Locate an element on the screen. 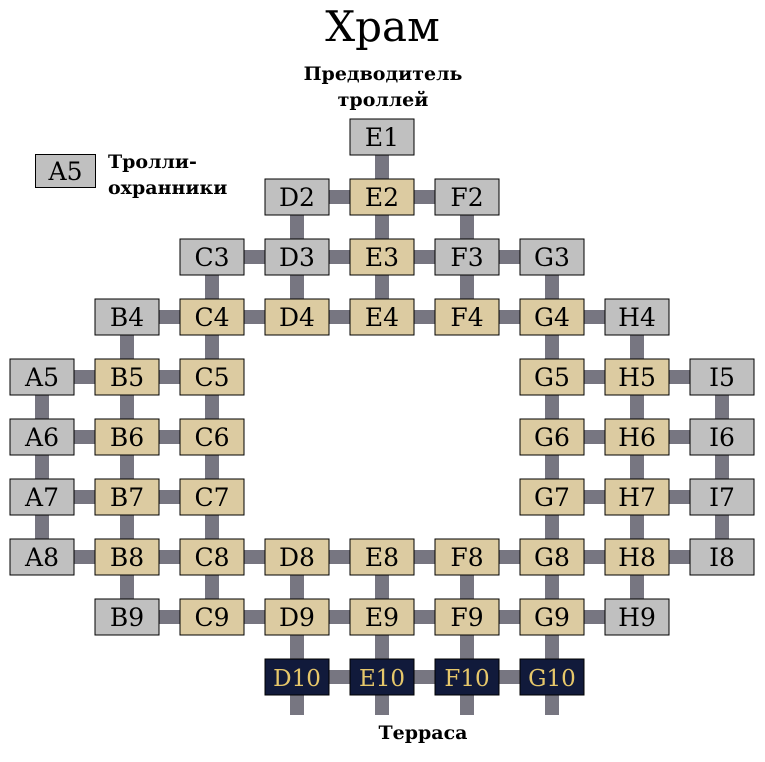 This screenshot has width=765, height=762. cell-label: B5 is located at coordinates (127, 377).